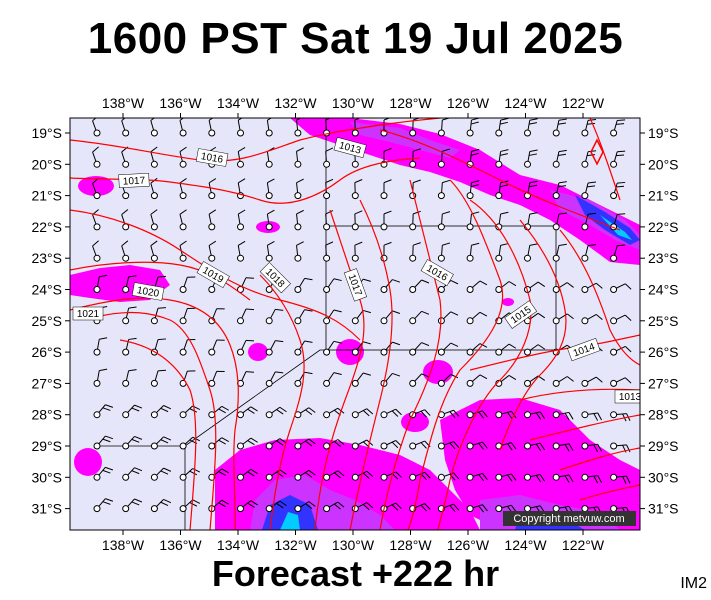 The width and height of the screenshot is (711, 600). What do you see at coordinates (46, 321) in the screenshot?
I see `lat-label-left: 25°S` at bounding box center [46, 321].